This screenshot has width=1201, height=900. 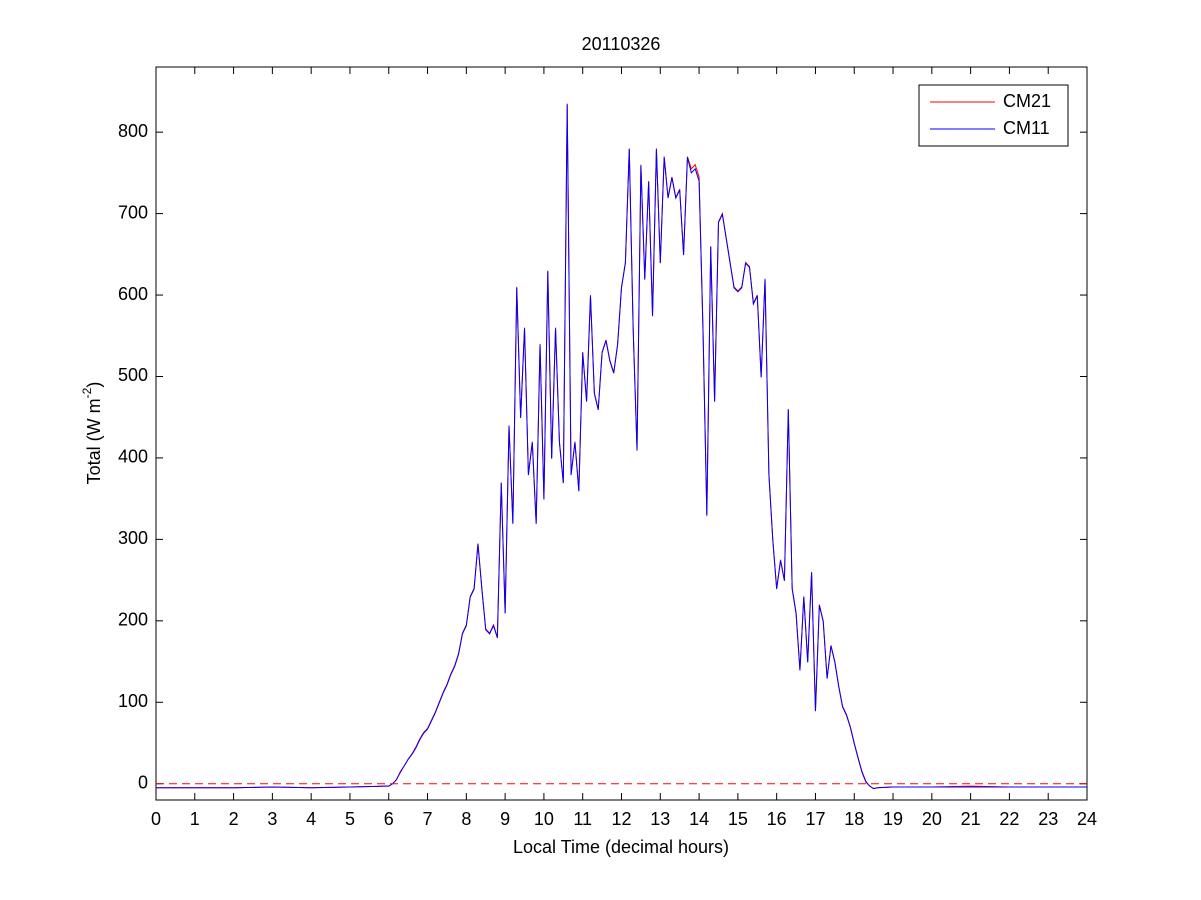 What do you see at coordinates (156, 819) in the screenshot?
I see `x-tick-label: 0` at bounding box center [156, 819].